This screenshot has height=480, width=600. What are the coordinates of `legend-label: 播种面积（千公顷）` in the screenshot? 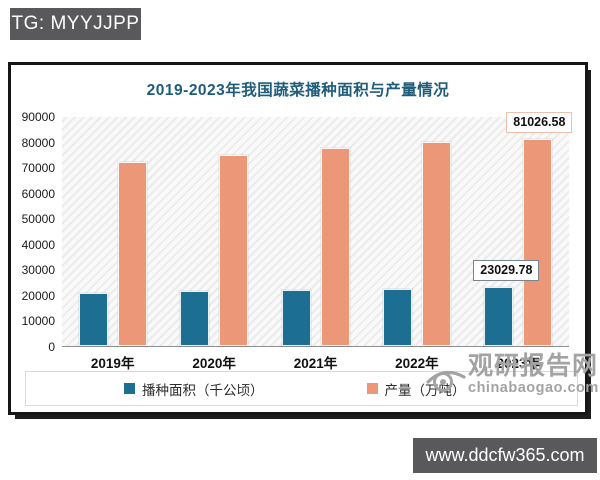 It's located at (203, 390).